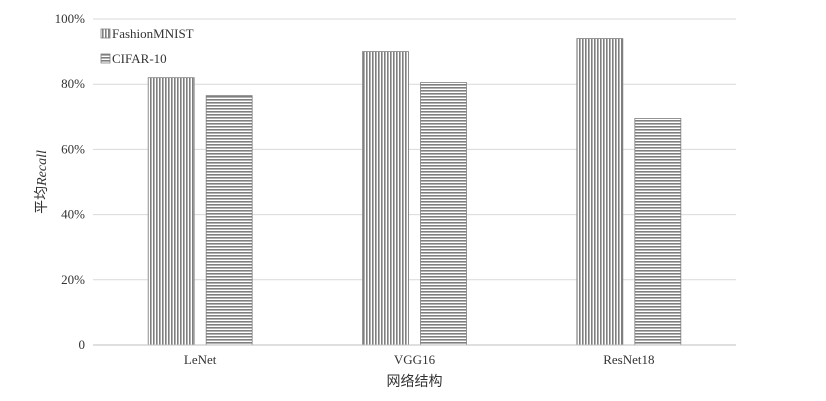 The width and height of the screenshot is (826, 401). What do you see at coordinates (70, 181) in the screenshot?
I see `y-axis-ticks: 0 20% 40% 60% 80% 100%` at bounding box center [70, 181].